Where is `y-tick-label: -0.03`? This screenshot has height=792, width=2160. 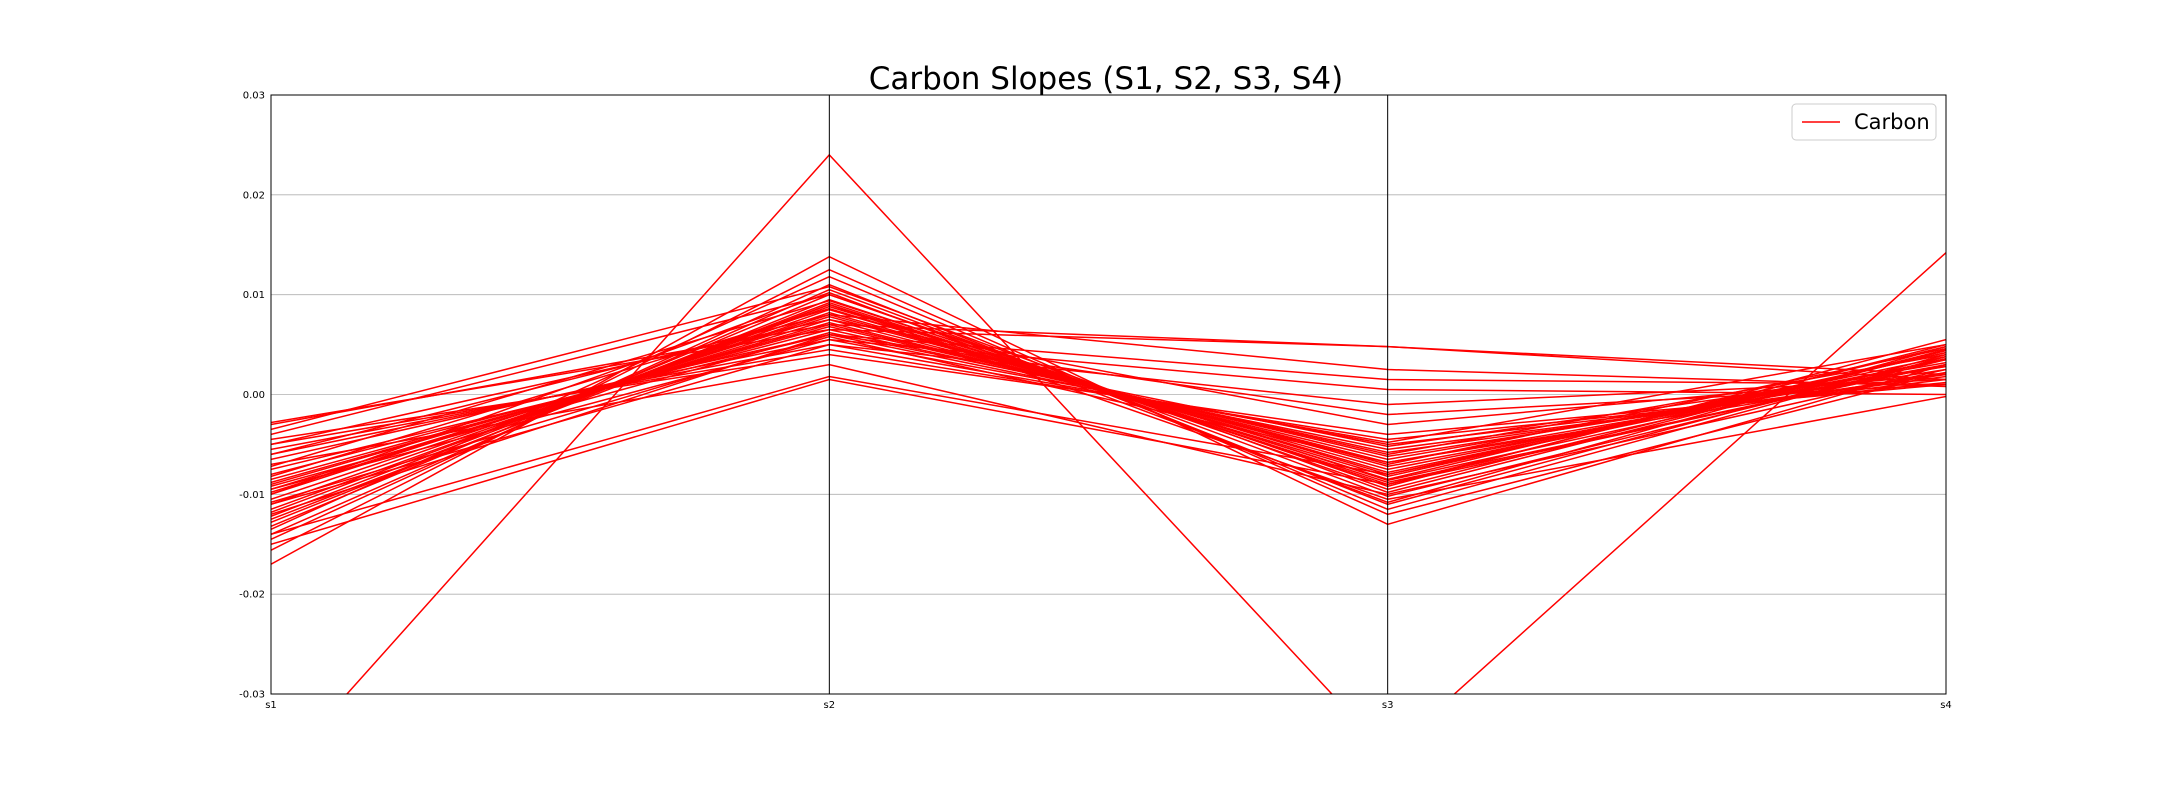
y-tick-label: -0.03 is located at coordinates (252, 695).